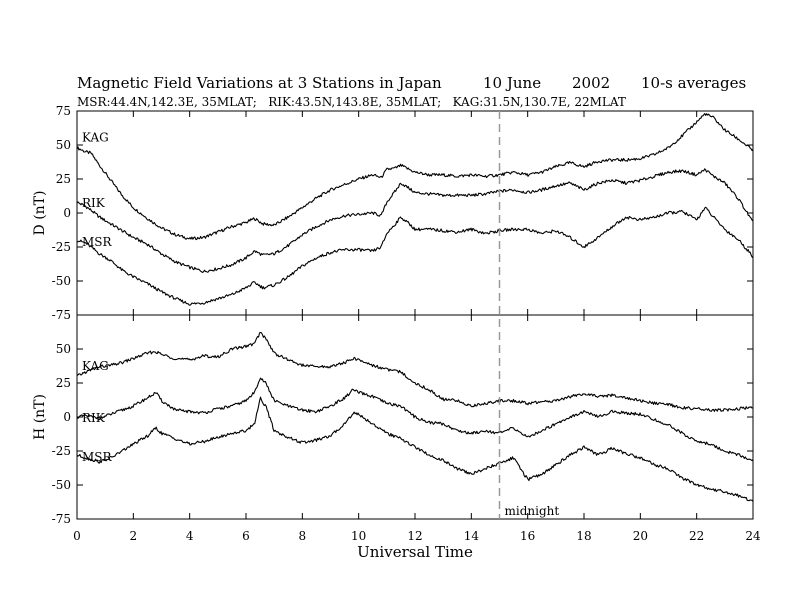 The width and height of the screenshot is (792, 612). Describe the element at coordinates (527, 536) in the screenshot. I see `x-tick-label: 16` at that location.